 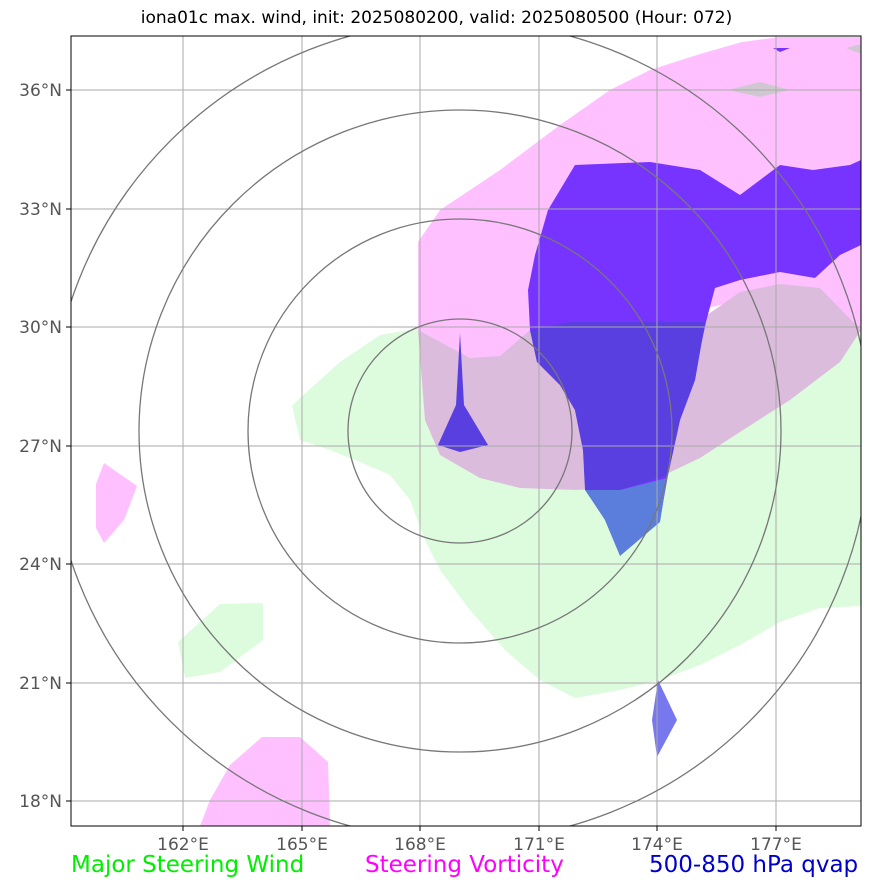 I want to click on lon-label-168: 168°E, so click(x=420, y=845).